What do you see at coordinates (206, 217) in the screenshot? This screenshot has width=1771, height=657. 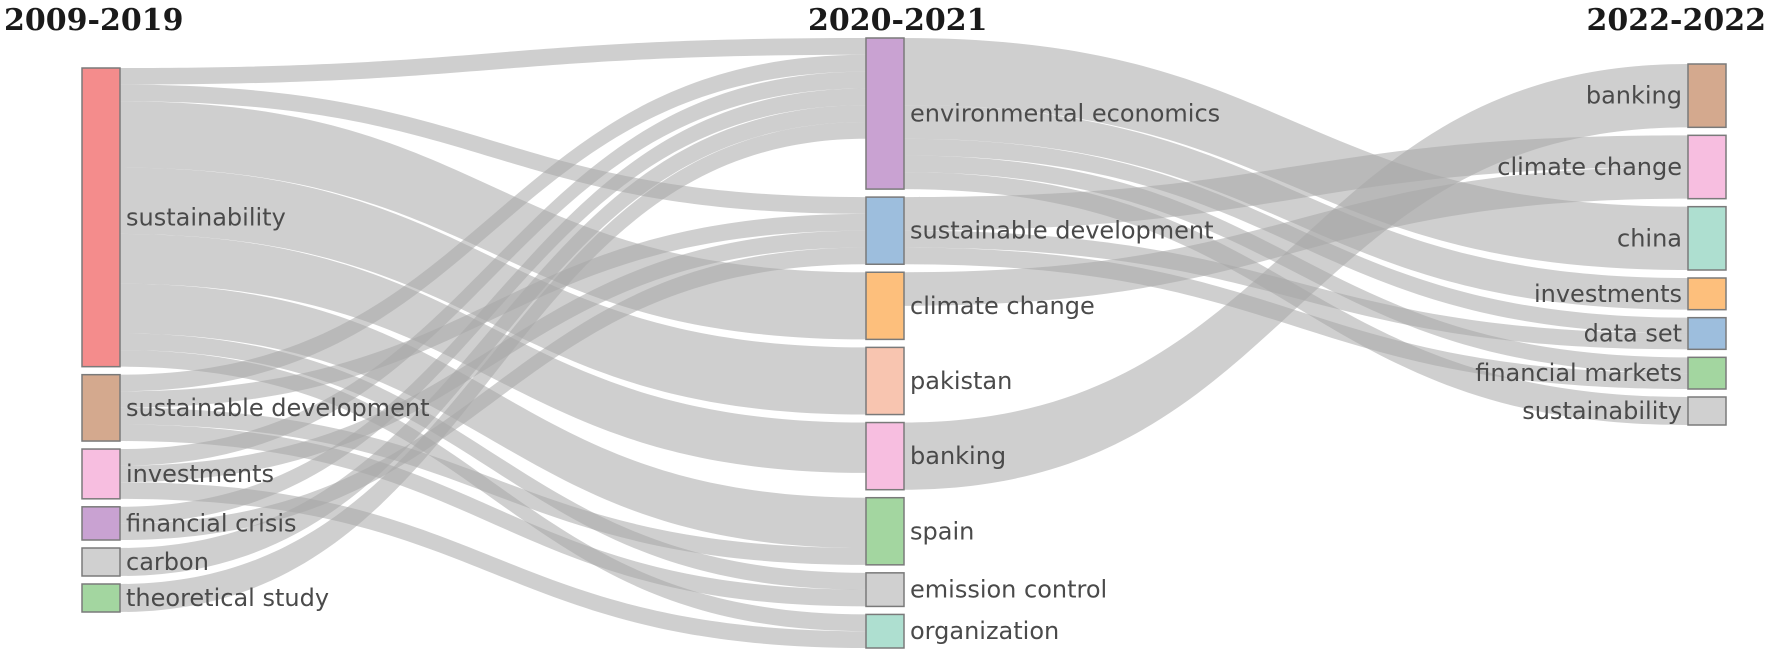 I see `label-a_sustainability: sustainability` at bounding box center [206, 217].